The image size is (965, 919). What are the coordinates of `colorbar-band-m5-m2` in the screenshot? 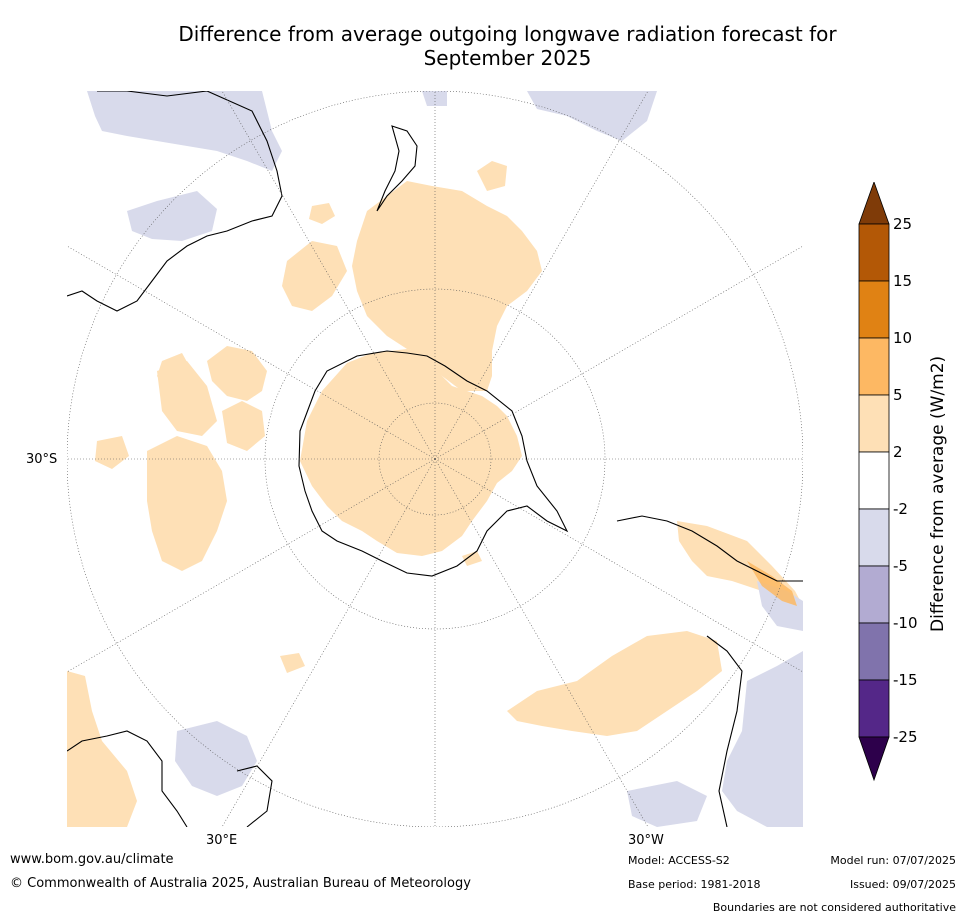 It's located at (874, 537).